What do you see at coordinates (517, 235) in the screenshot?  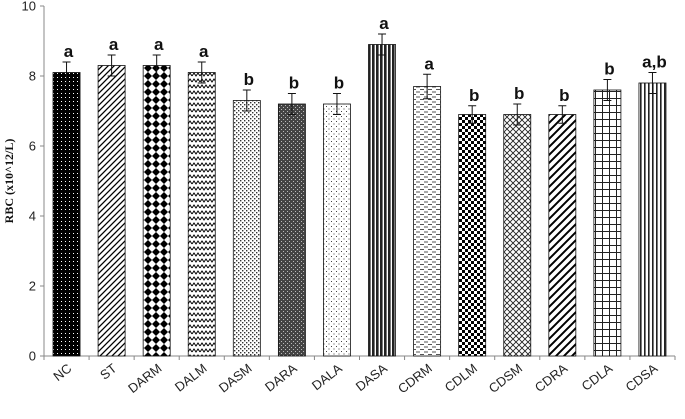 I see `bar-cdsm` at bounding box center [517, 235].